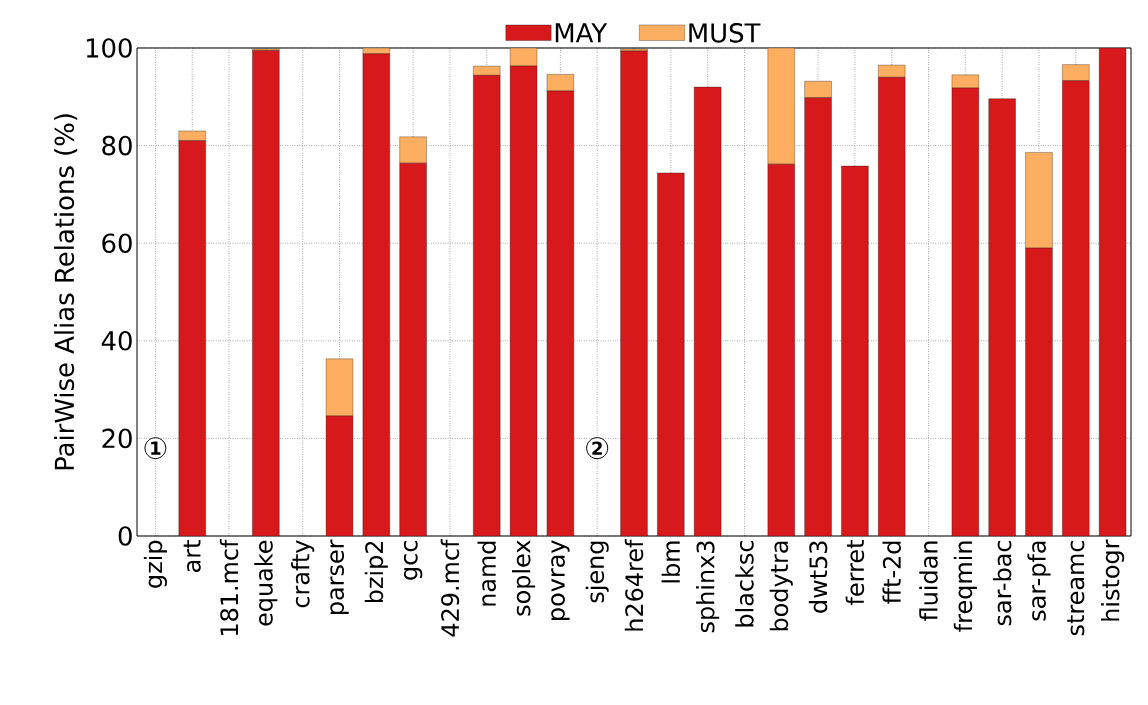 The image size is (1148, 705). What do you see at coordinates (560, 580) in the screenshot?
I see `x-tick-label: povray` at bounding box center [560, 580].